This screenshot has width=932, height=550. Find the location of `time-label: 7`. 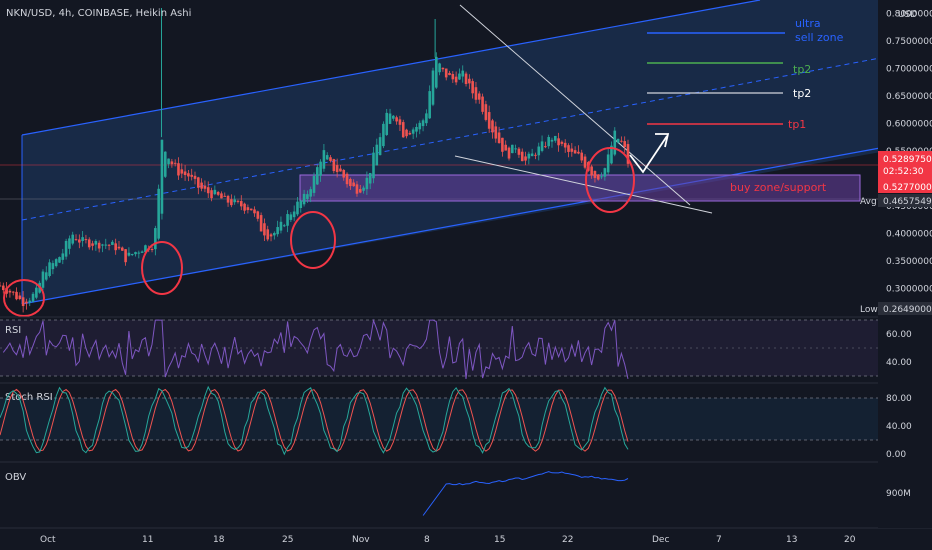

time-label: 7 is located at coordinates (719, 540).